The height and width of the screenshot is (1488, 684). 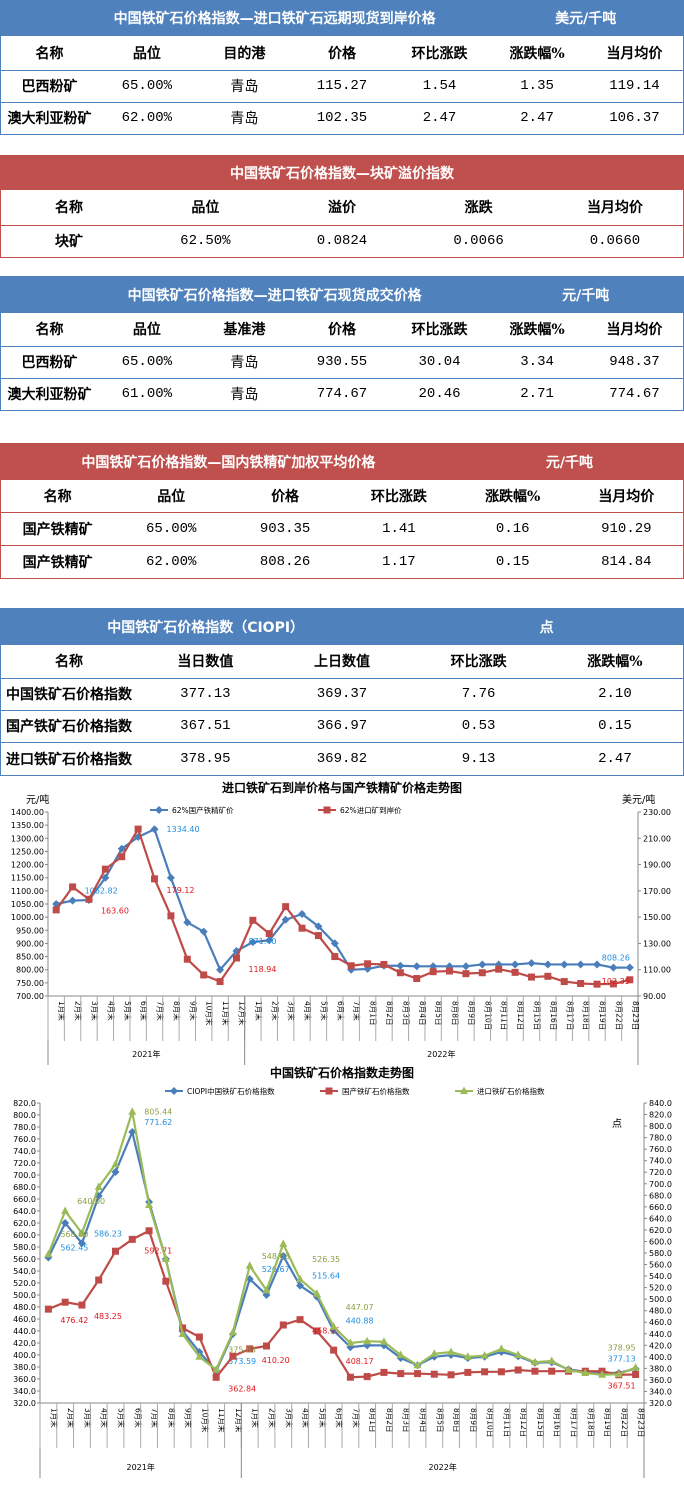 What do you see at coordinates (634, 362) in the screenshot?
I see `cell-value: 948.37` at bounding box center [634, 362].